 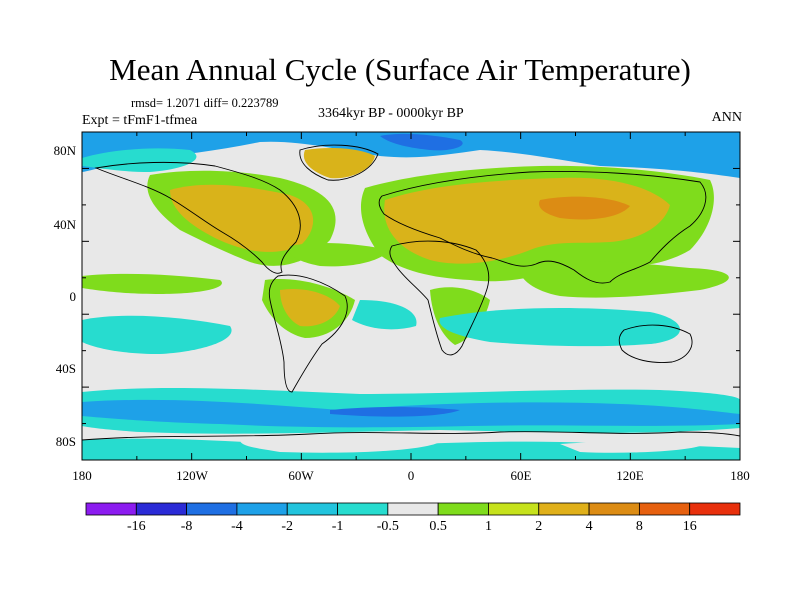 I want to click on colorbar, so click(x=413, y=509).